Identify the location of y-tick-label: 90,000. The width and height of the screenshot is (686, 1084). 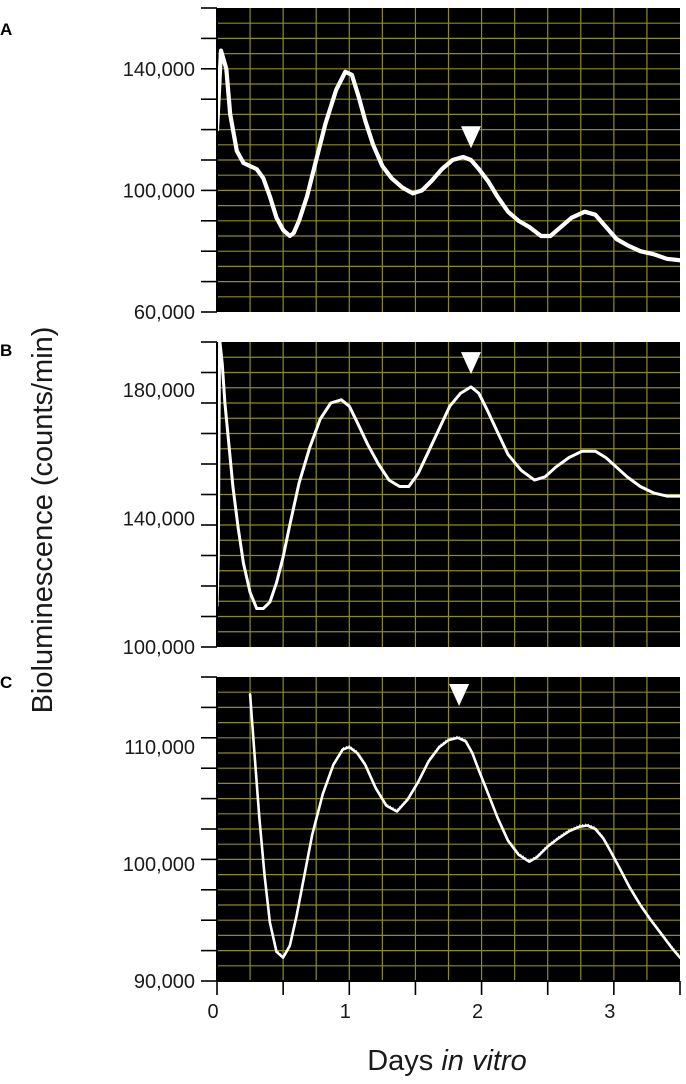
(164, 982).